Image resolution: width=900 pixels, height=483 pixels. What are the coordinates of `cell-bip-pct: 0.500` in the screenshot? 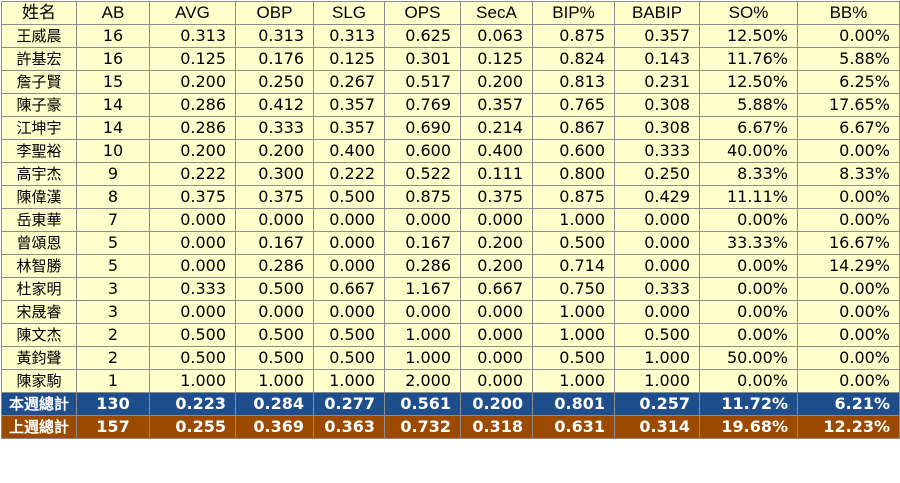 It's located at (573, 243).